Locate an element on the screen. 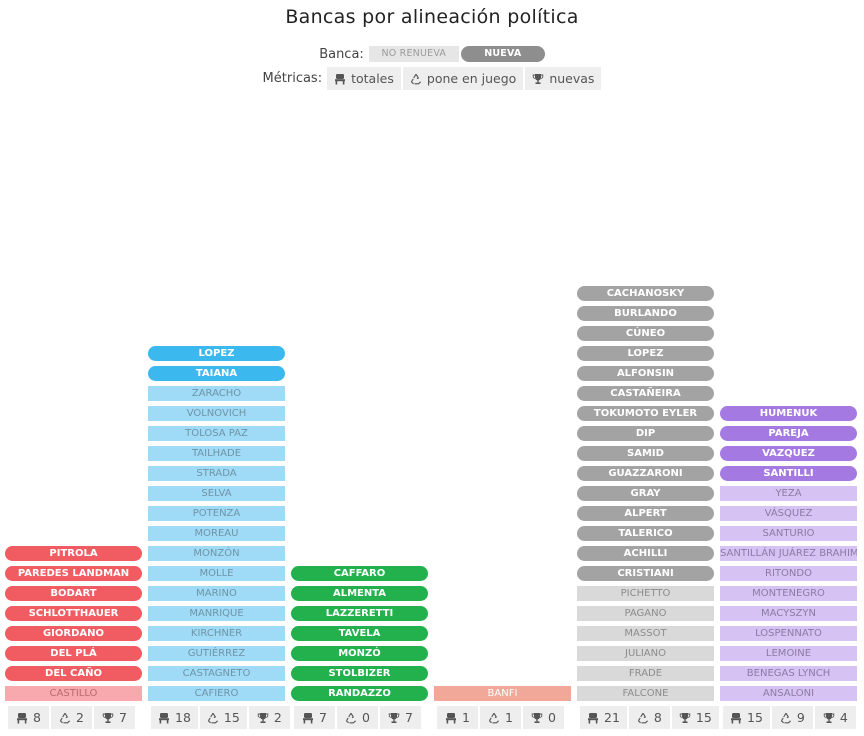  metric-totales-cell: 21 is located at coordinates (603, 717).